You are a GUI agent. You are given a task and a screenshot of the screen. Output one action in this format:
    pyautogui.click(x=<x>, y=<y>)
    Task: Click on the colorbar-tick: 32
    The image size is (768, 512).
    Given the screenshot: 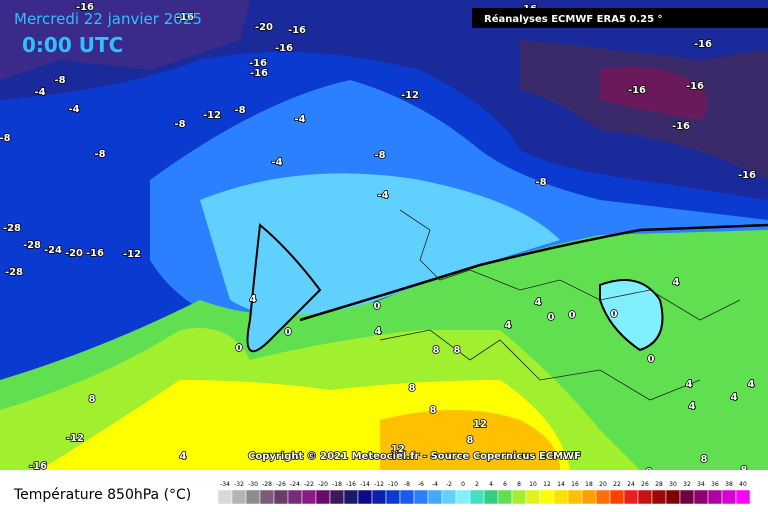 What is the action you would take?
    pyautogui.click(x=687, y=484)
    